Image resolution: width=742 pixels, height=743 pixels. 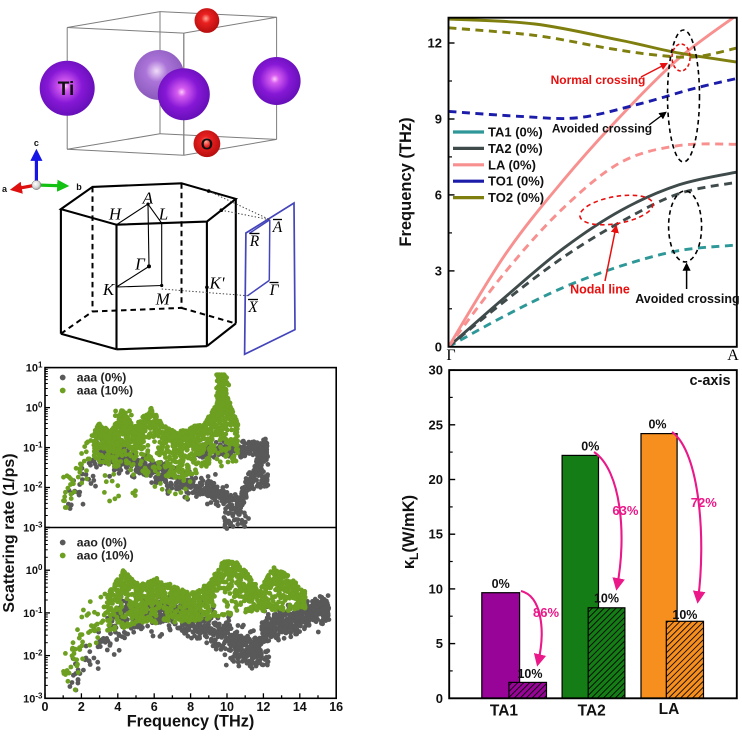 I want to click on svg-text: M, so click(x=163, y=299).